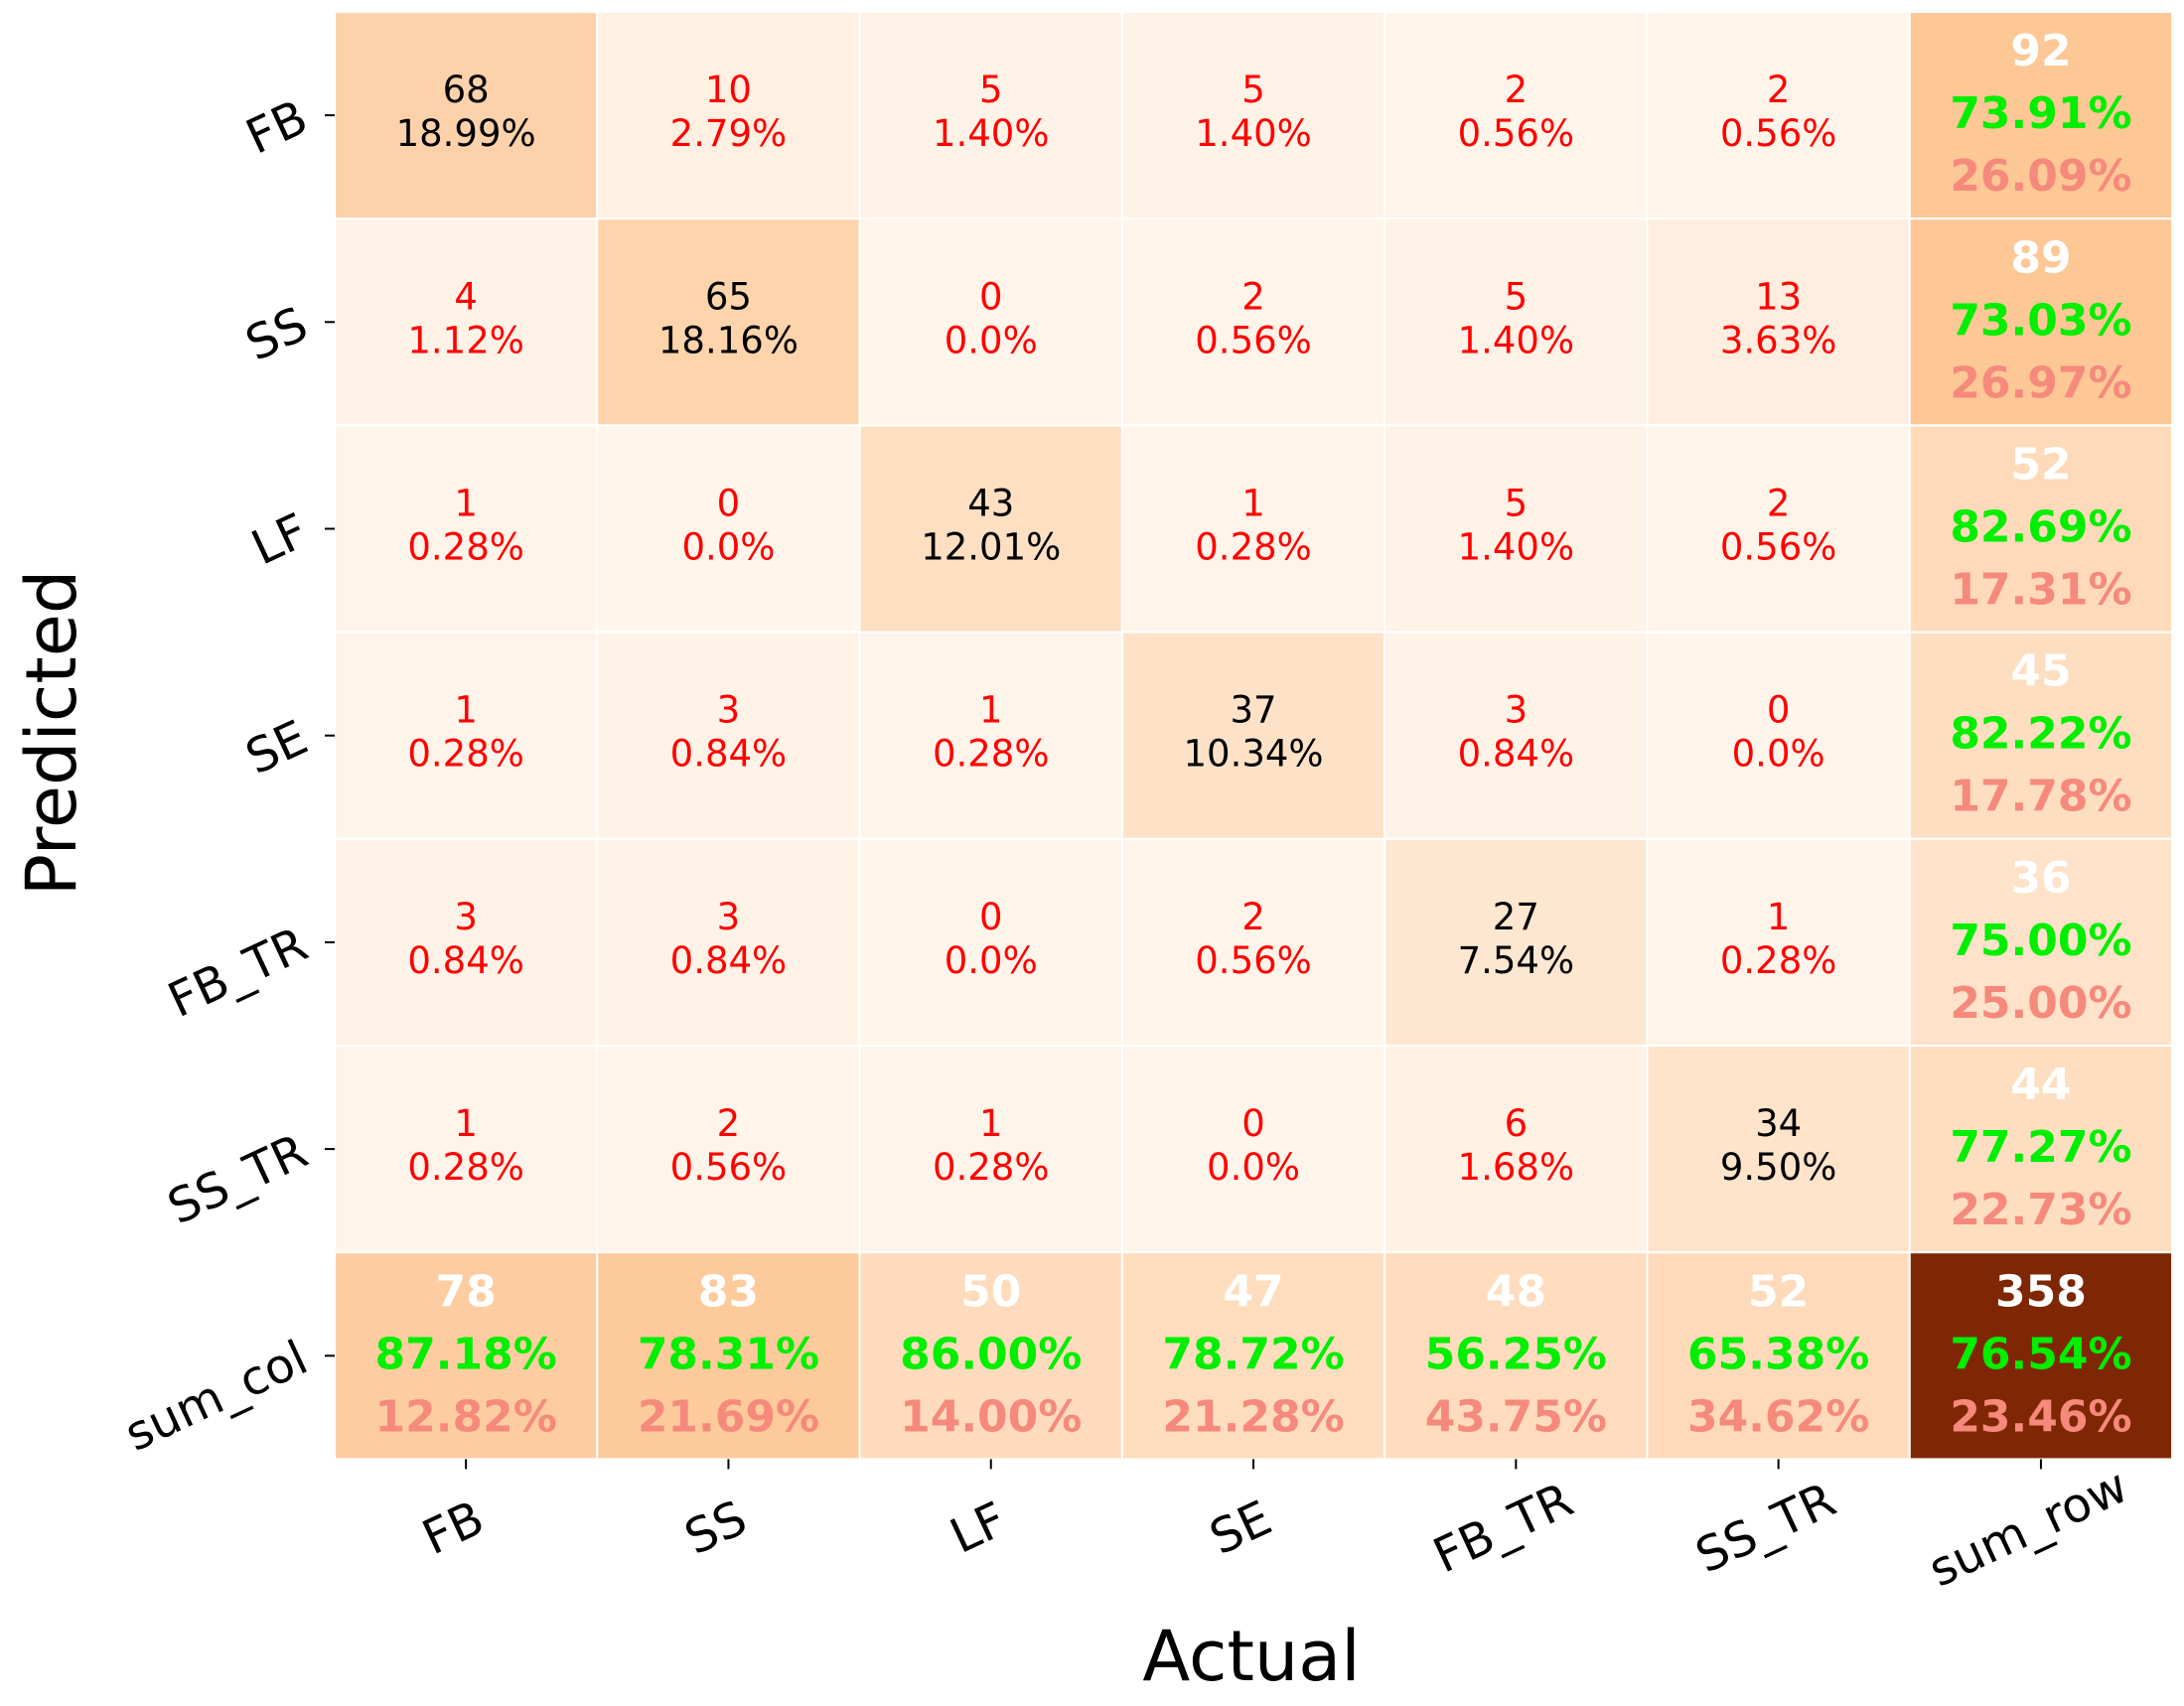  I want to click on cell-count-label: 27, so click(1516, 917).